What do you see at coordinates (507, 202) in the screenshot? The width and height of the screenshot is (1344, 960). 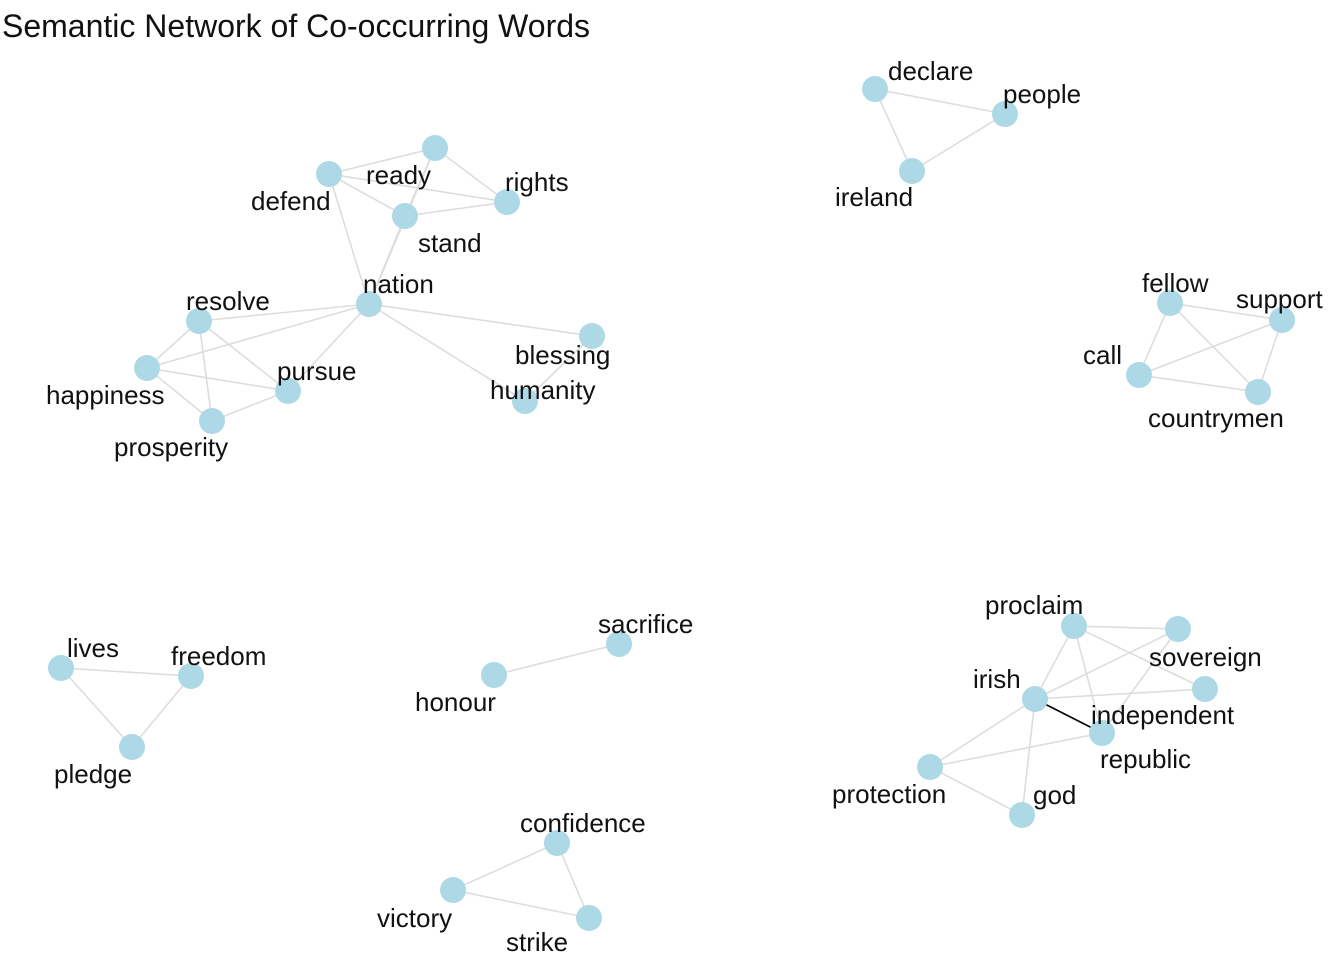 I see `node-rights` at bounding box center [507, 202].